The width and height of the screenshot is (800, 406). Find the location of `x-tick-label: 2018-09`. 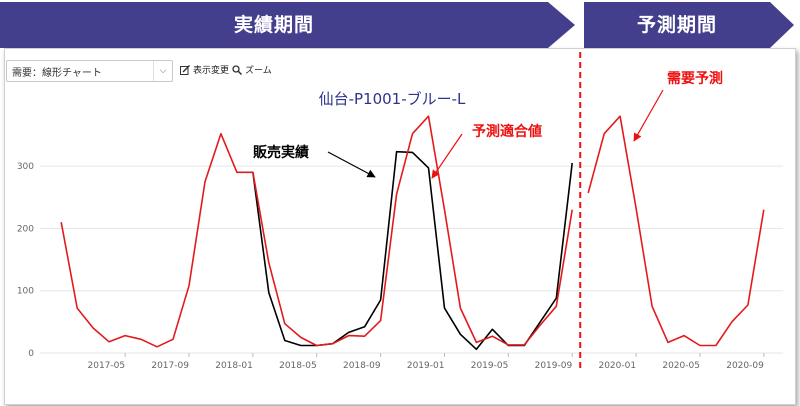

x-tick-label: 2018-09 is located at coordinates (362, 366).